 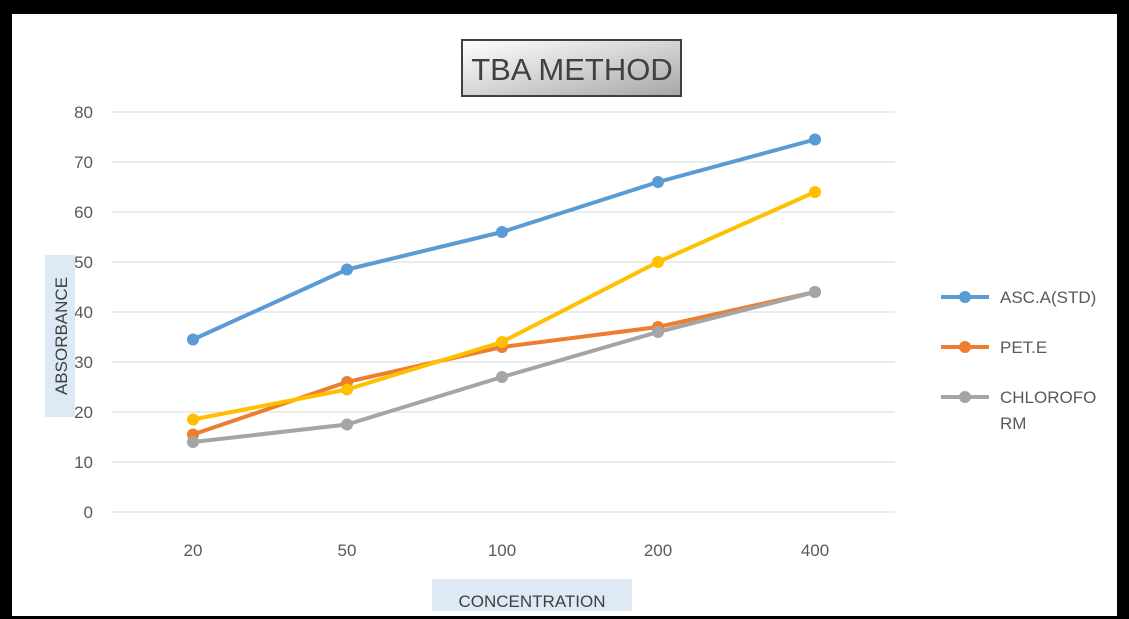 I want to click on chart-title-box: TBA METHOD, so click(x=571, y=68).